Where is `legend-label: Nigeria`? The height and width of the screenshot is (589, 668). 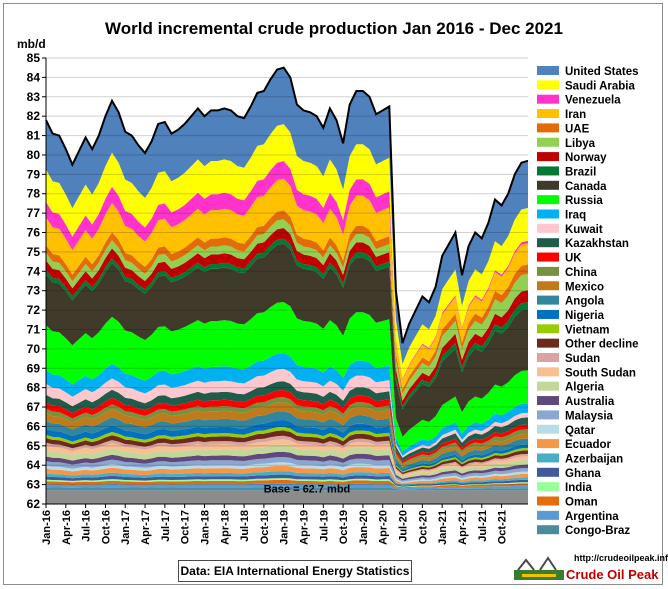 legend-label: Nigeria is located at coordinates (585, 316).